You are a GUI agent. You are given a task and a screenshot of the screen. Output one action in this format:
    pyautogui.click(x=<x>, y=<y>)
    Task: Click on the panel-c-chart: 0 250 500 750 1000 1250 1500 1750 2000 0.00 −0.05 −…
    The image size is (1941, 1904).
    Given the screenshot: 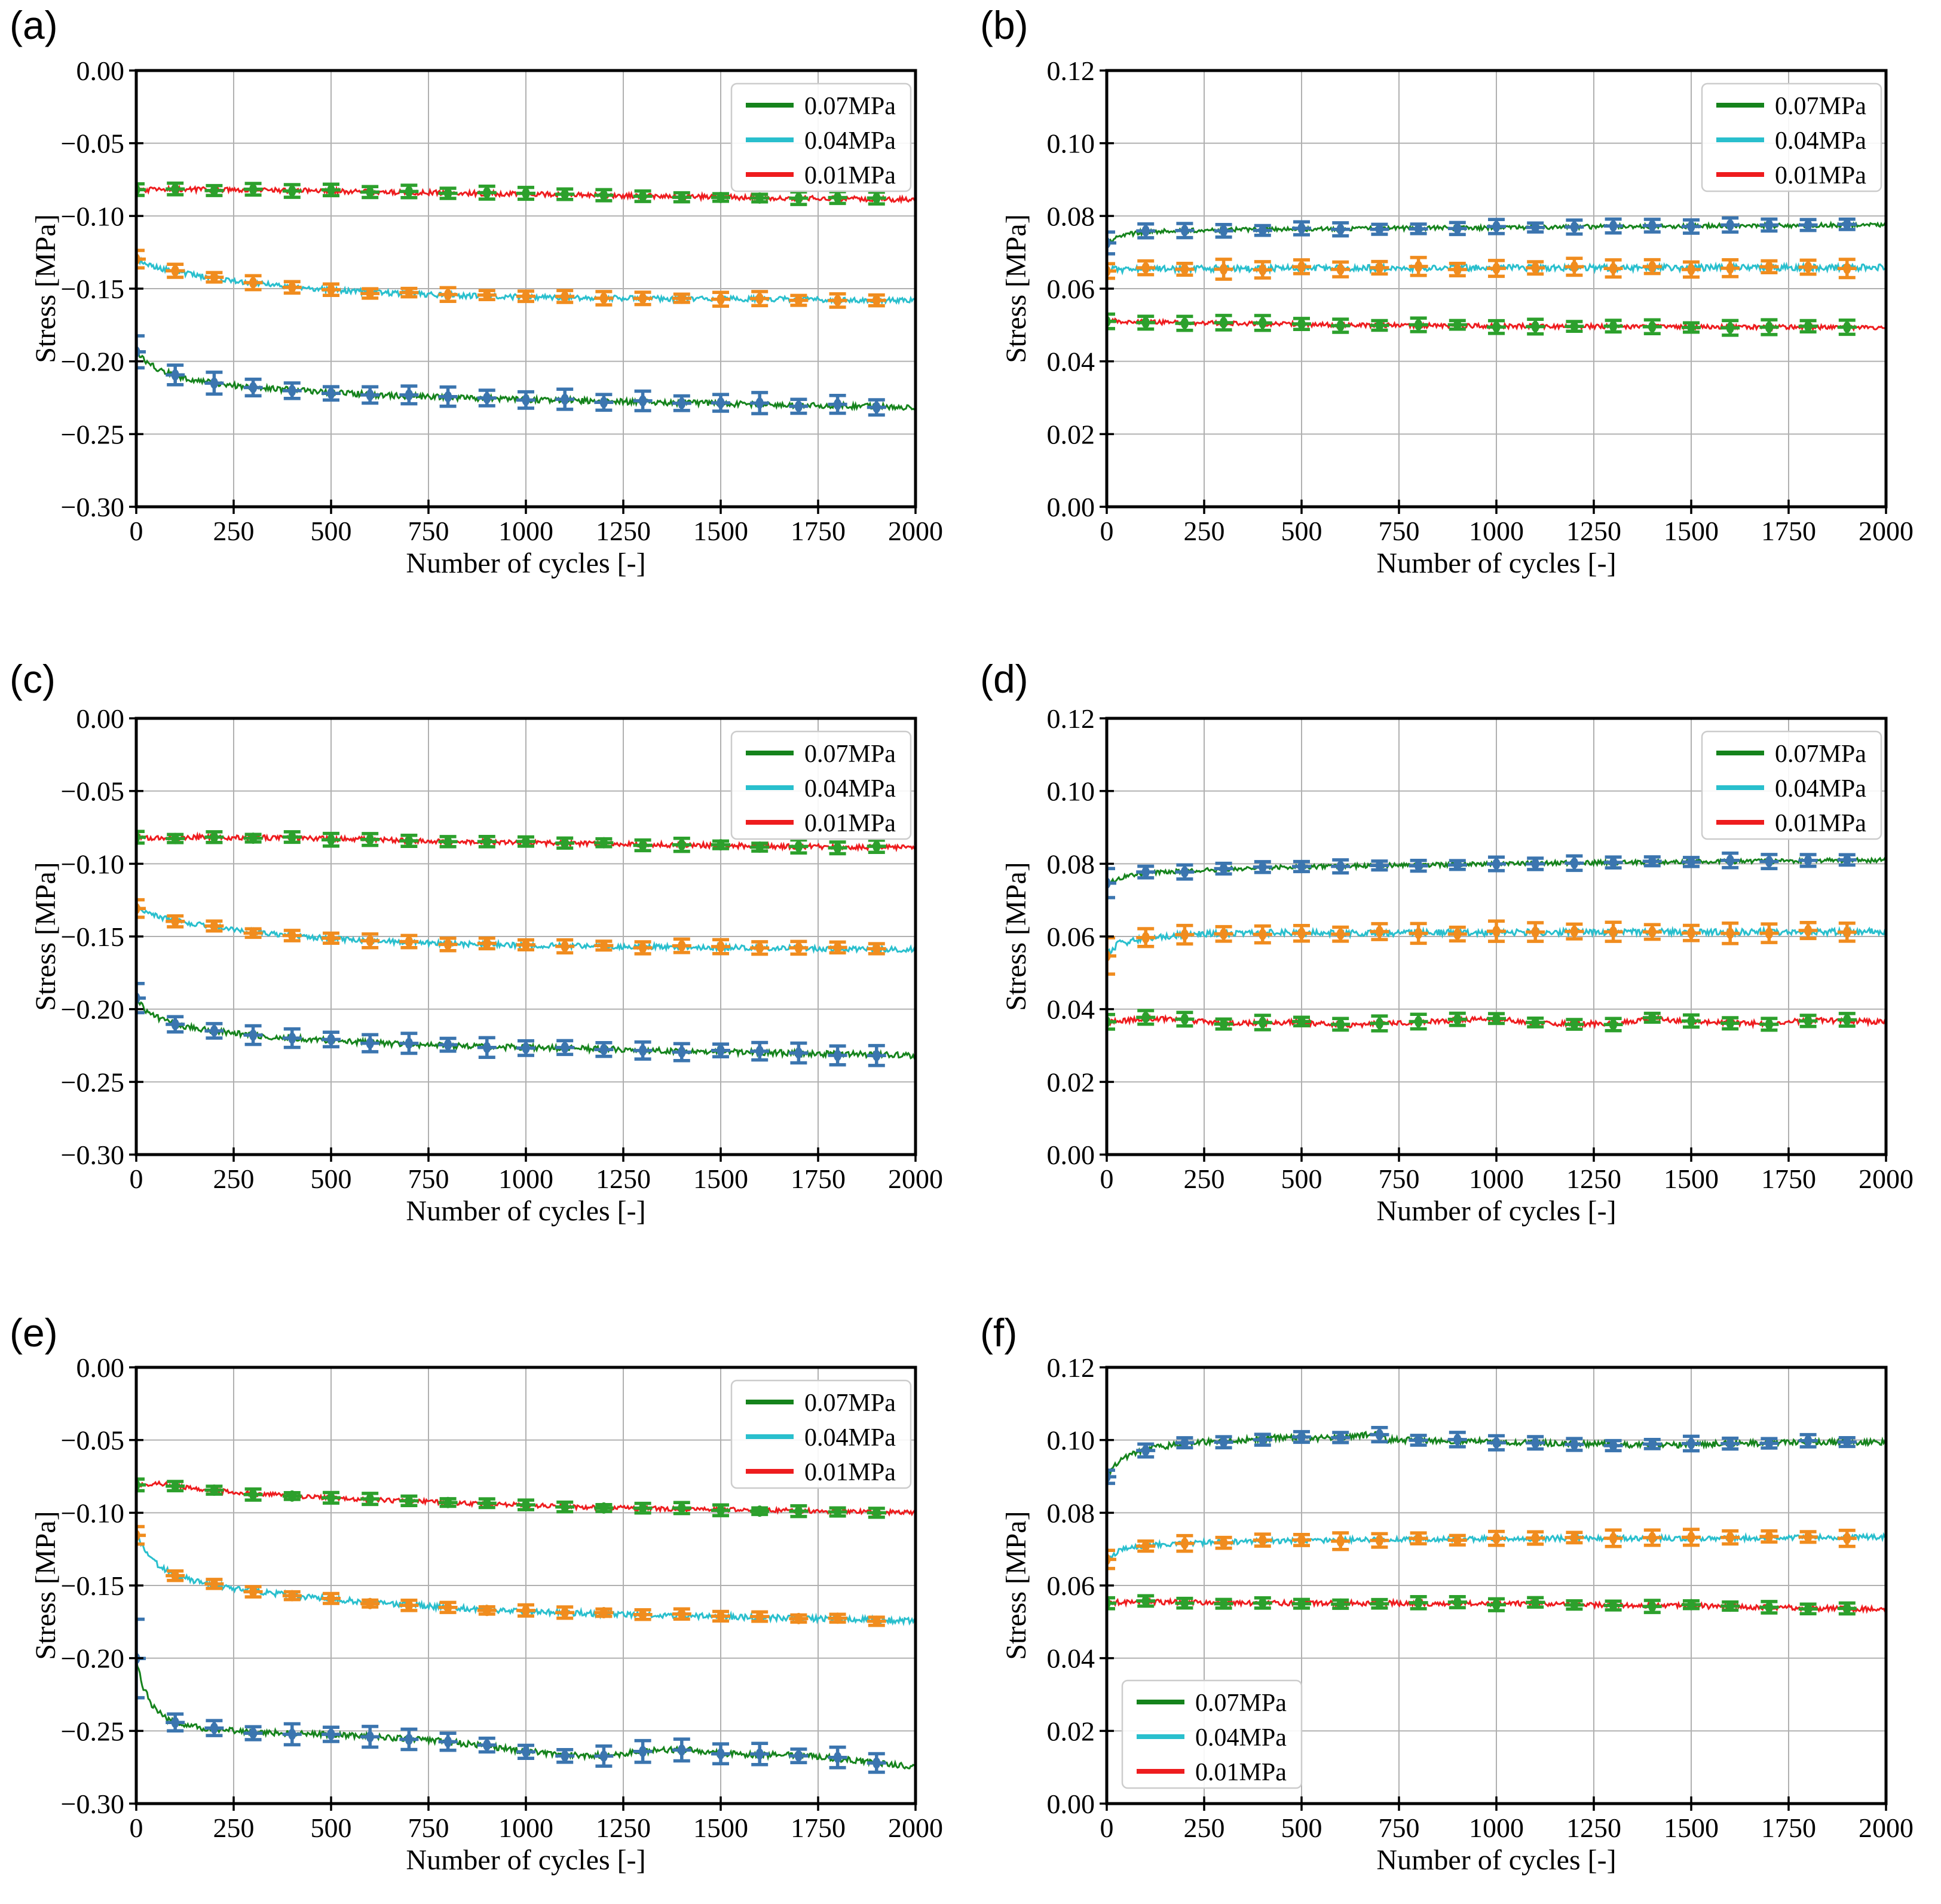 What is the action you would take?
    pyautogui.click(x=486, y=965)
    